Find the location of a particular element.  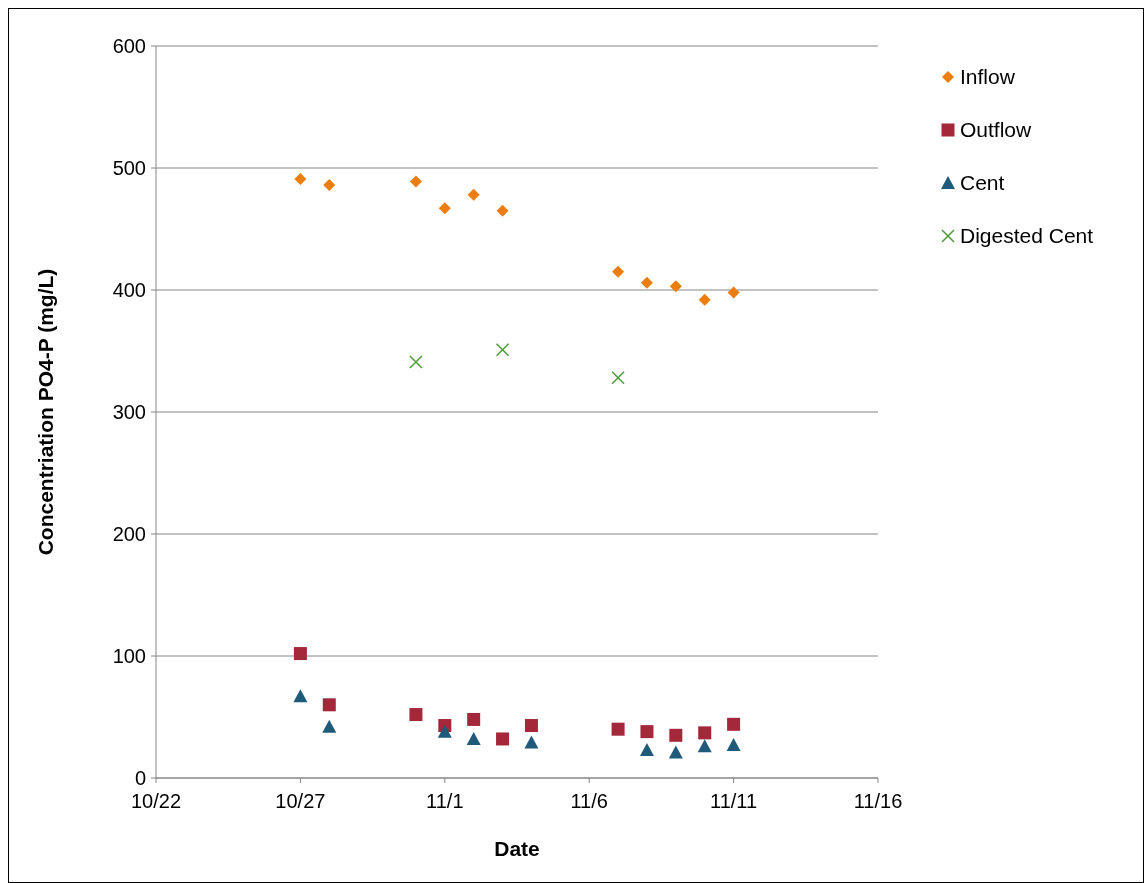

legend-label: Outflow is located at coordinates (996, 130).